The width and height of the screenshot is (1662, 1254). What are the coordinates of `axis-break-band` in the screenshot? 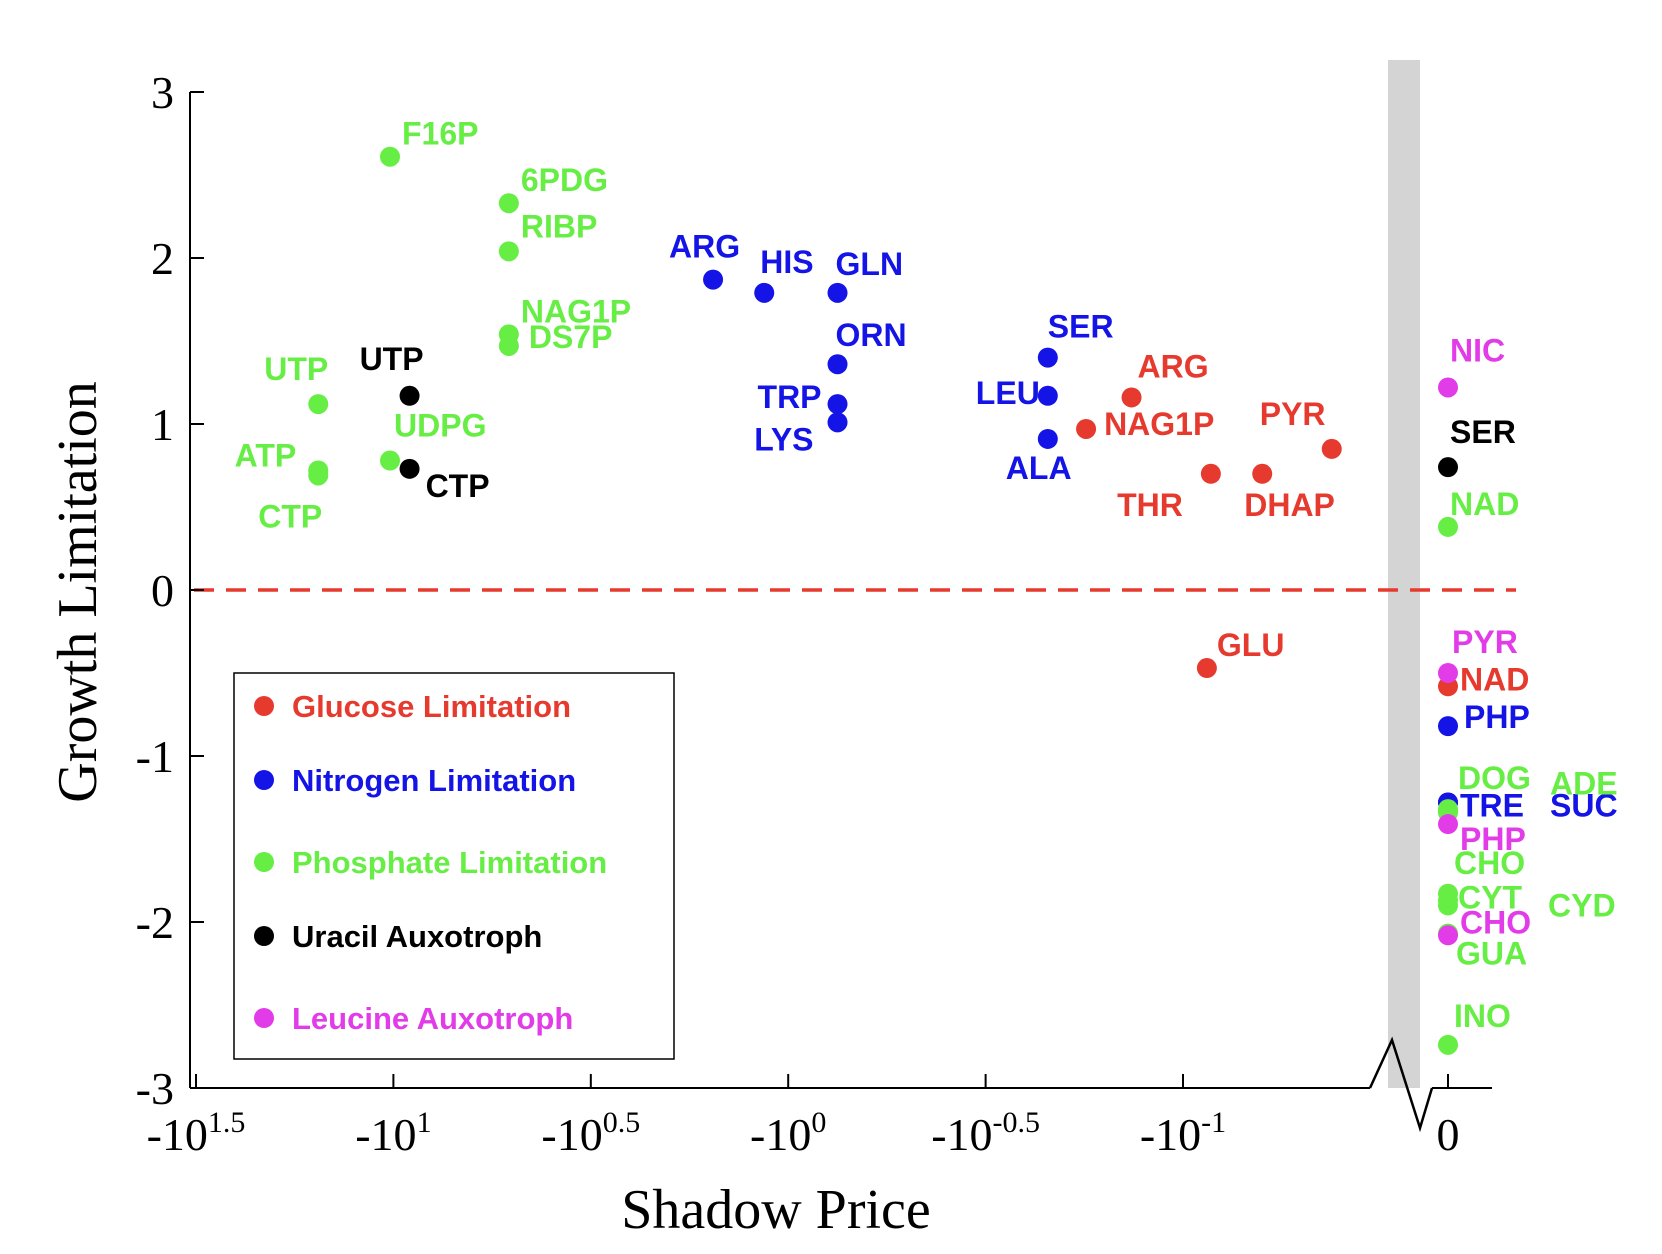 It's located at (1401, 596).